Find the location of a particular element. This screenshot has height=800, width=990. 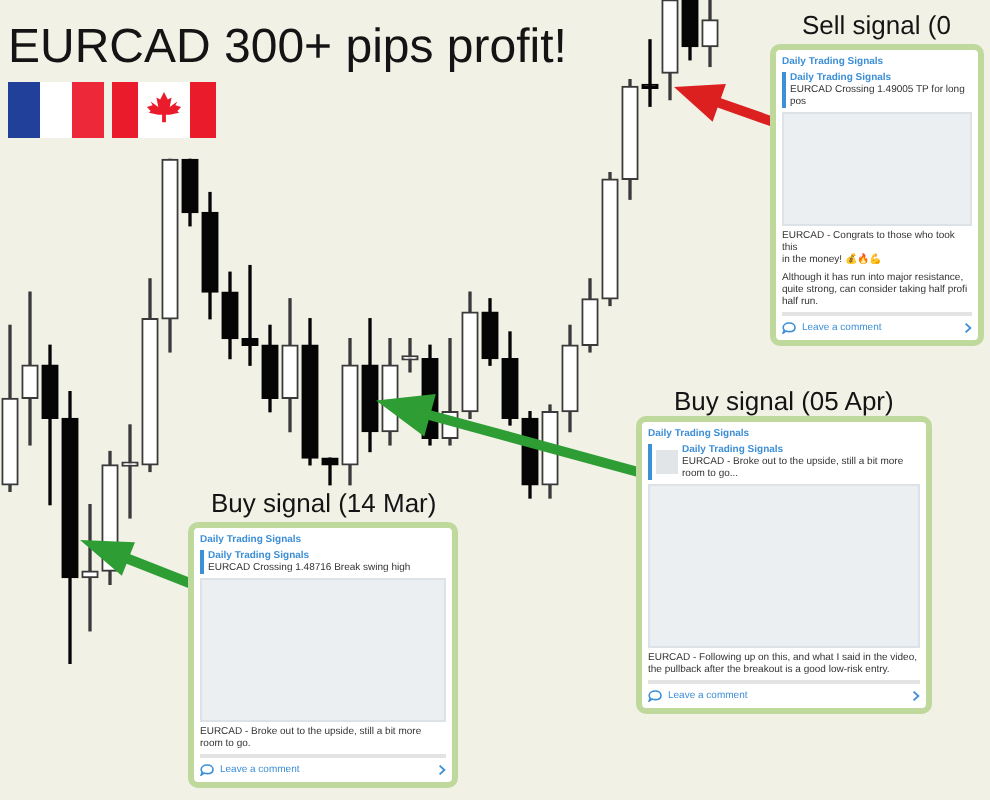

annotation: Buy signal (14 Mar) is located at coordinates (324, 503).